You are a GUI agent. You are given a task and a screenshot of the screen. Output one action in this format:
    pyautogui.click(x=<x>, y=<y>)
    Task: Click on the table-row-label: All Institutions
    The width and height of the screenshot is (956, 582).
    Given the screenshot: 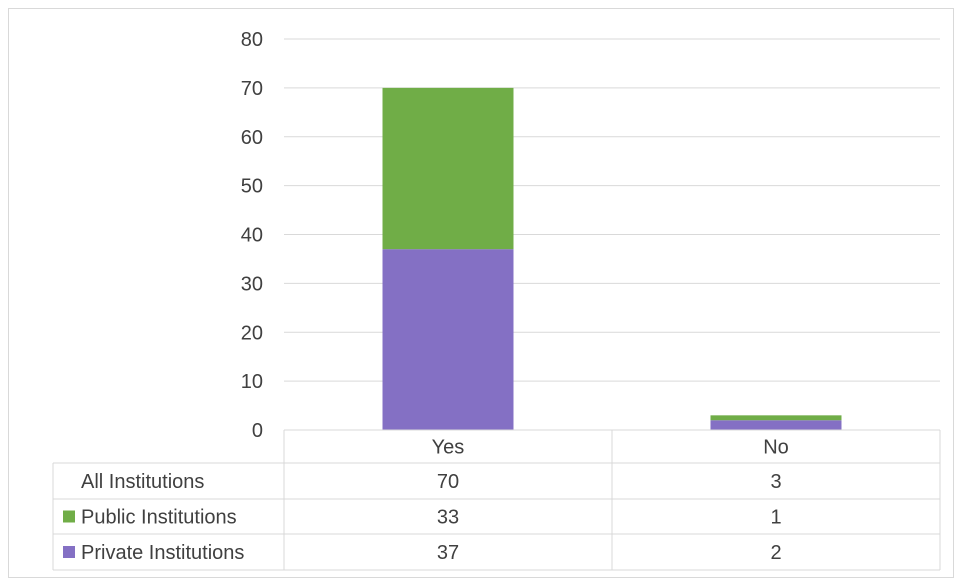 What is the action you would take?
    pyautogui.click(x=142, y=482)
    